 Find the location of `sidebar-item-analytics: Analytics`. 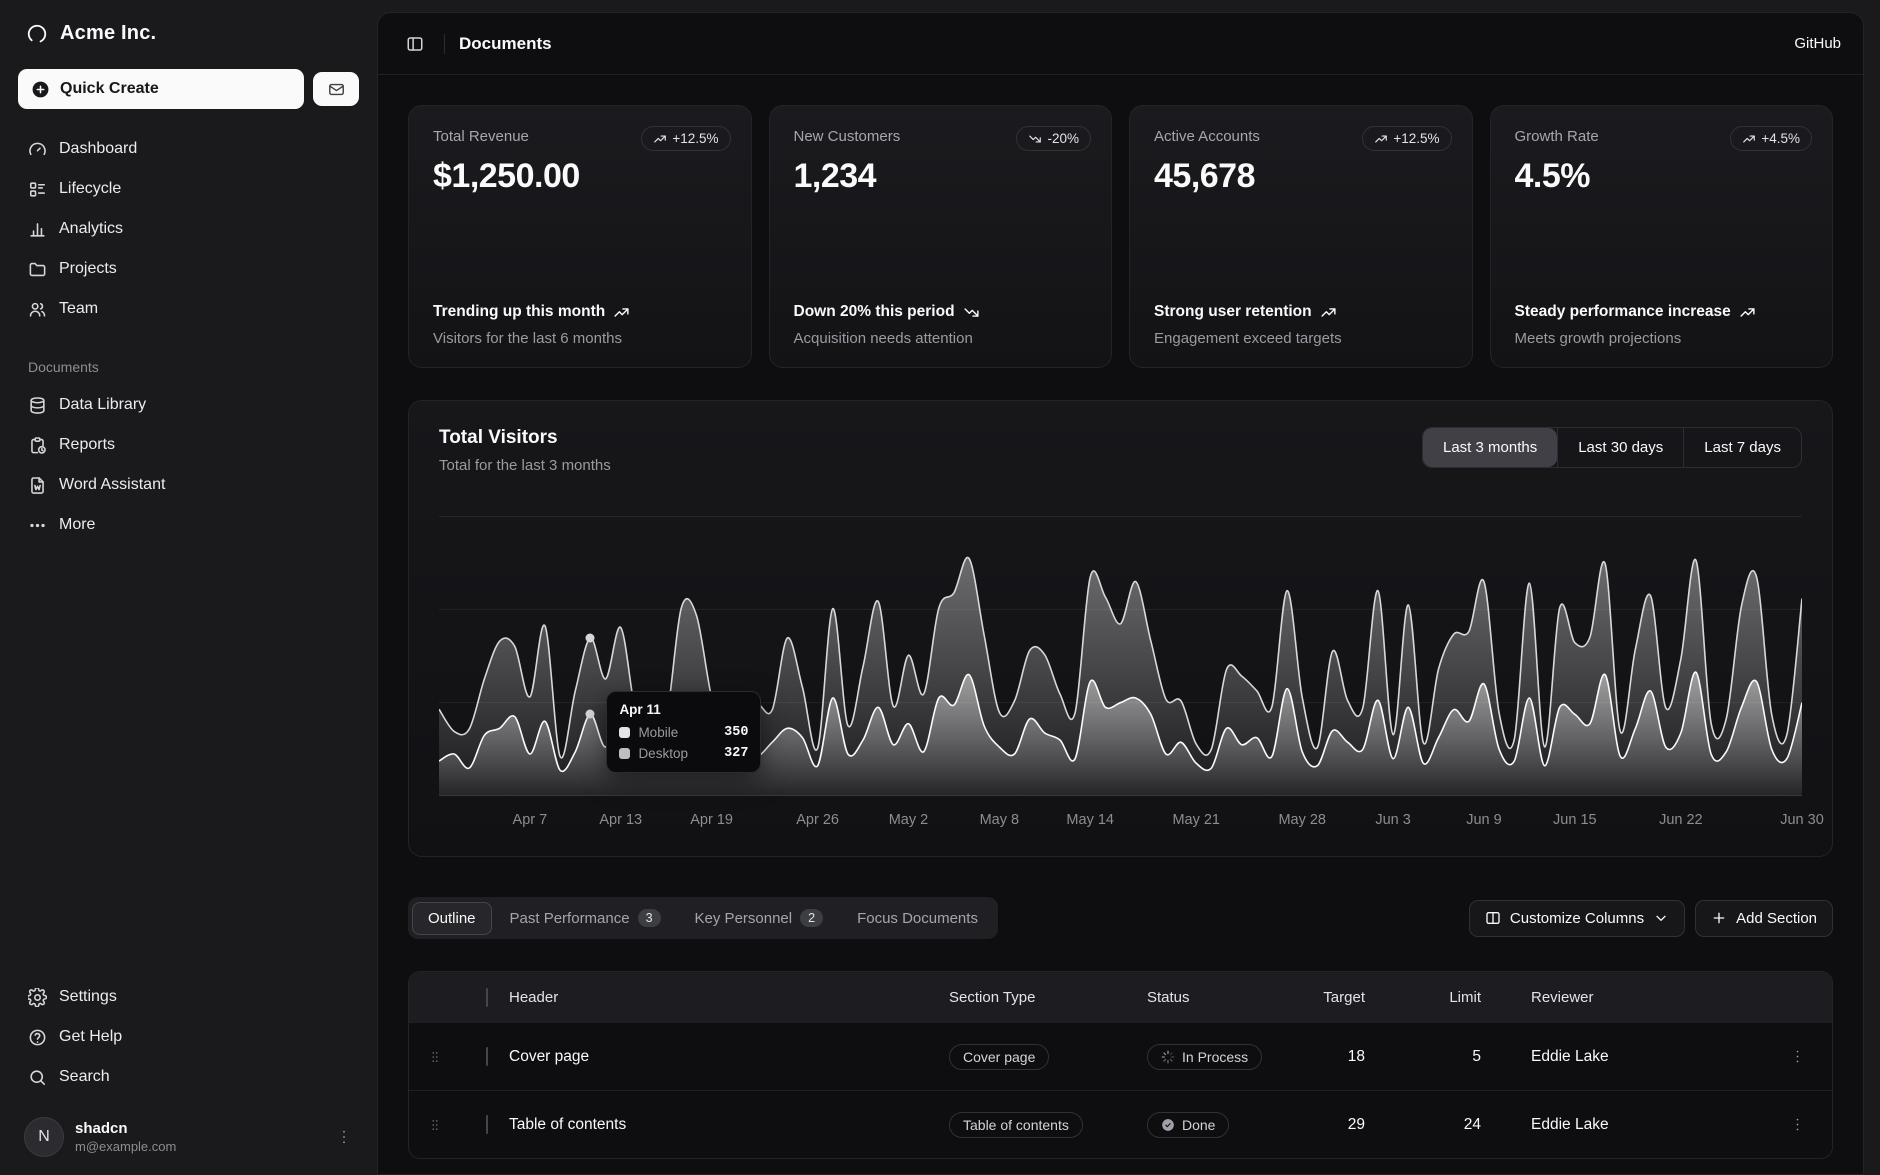

sidebar-item-analytics: Analytics is located at coordinates (188, 229).